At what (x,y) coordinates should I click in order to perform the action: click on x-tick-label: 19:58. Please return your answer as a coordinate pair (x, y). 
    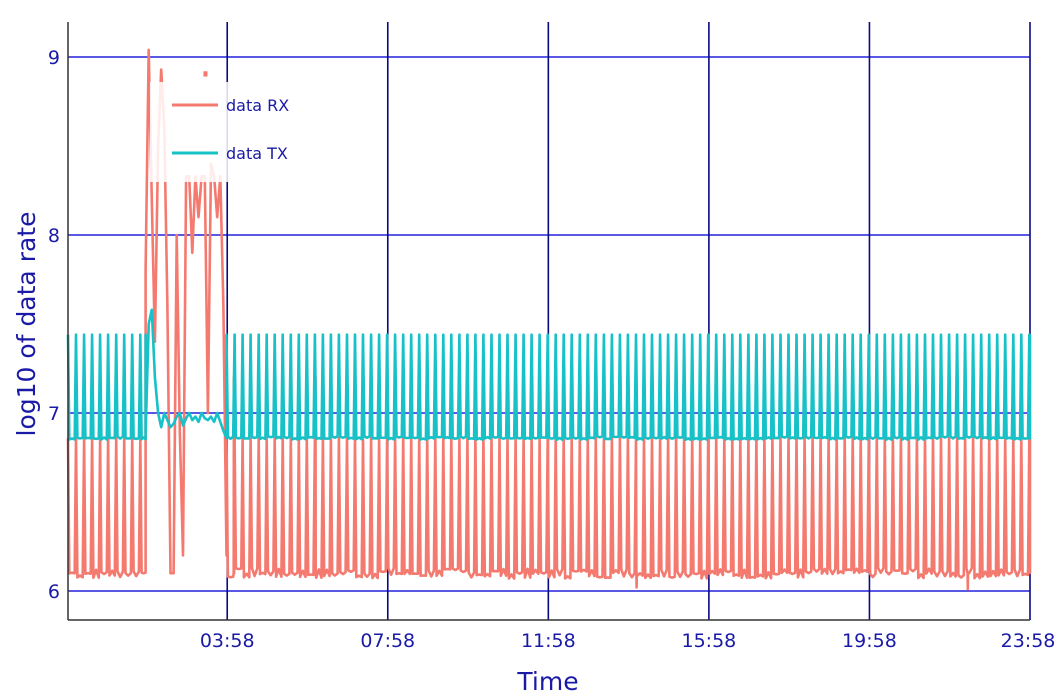
    Looking at the image, I should click on (869, 641).